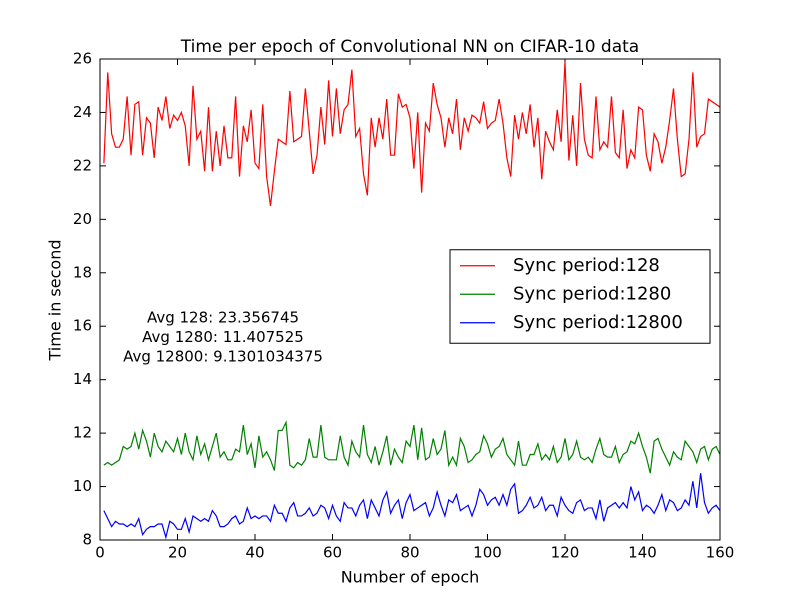 This screenshot has height=600, width=800. What do you see at coordinates (223, 318) in the screenshot?
I see `annotation: Avg 128: 23.356745` at bounding box center [223, 318].